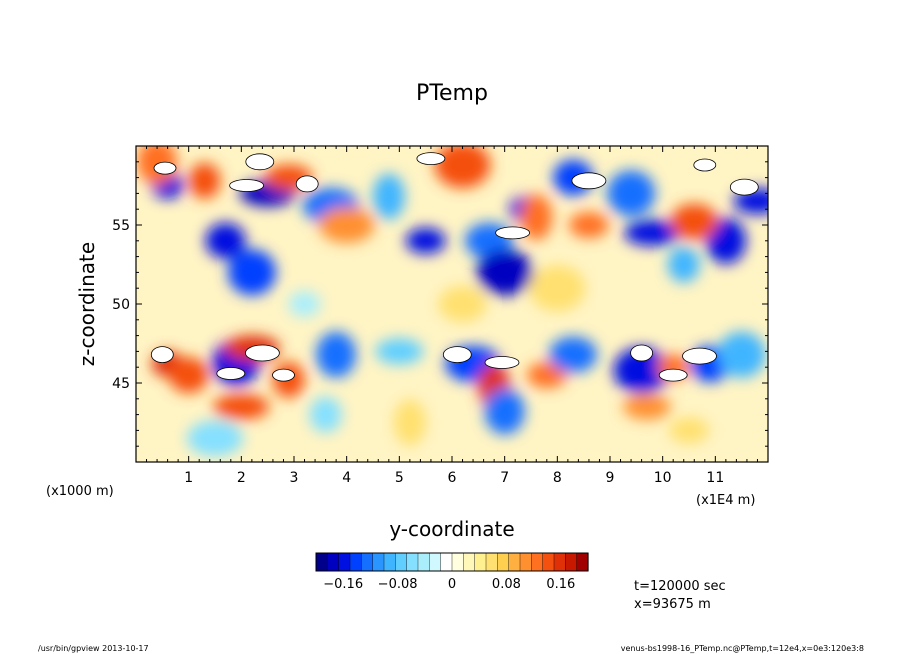 The height and width of the screenshot is (654, 904). Describe the element at coordinates (452, 584) in the screenshot. I see `colorbar-label: 0` at that location.